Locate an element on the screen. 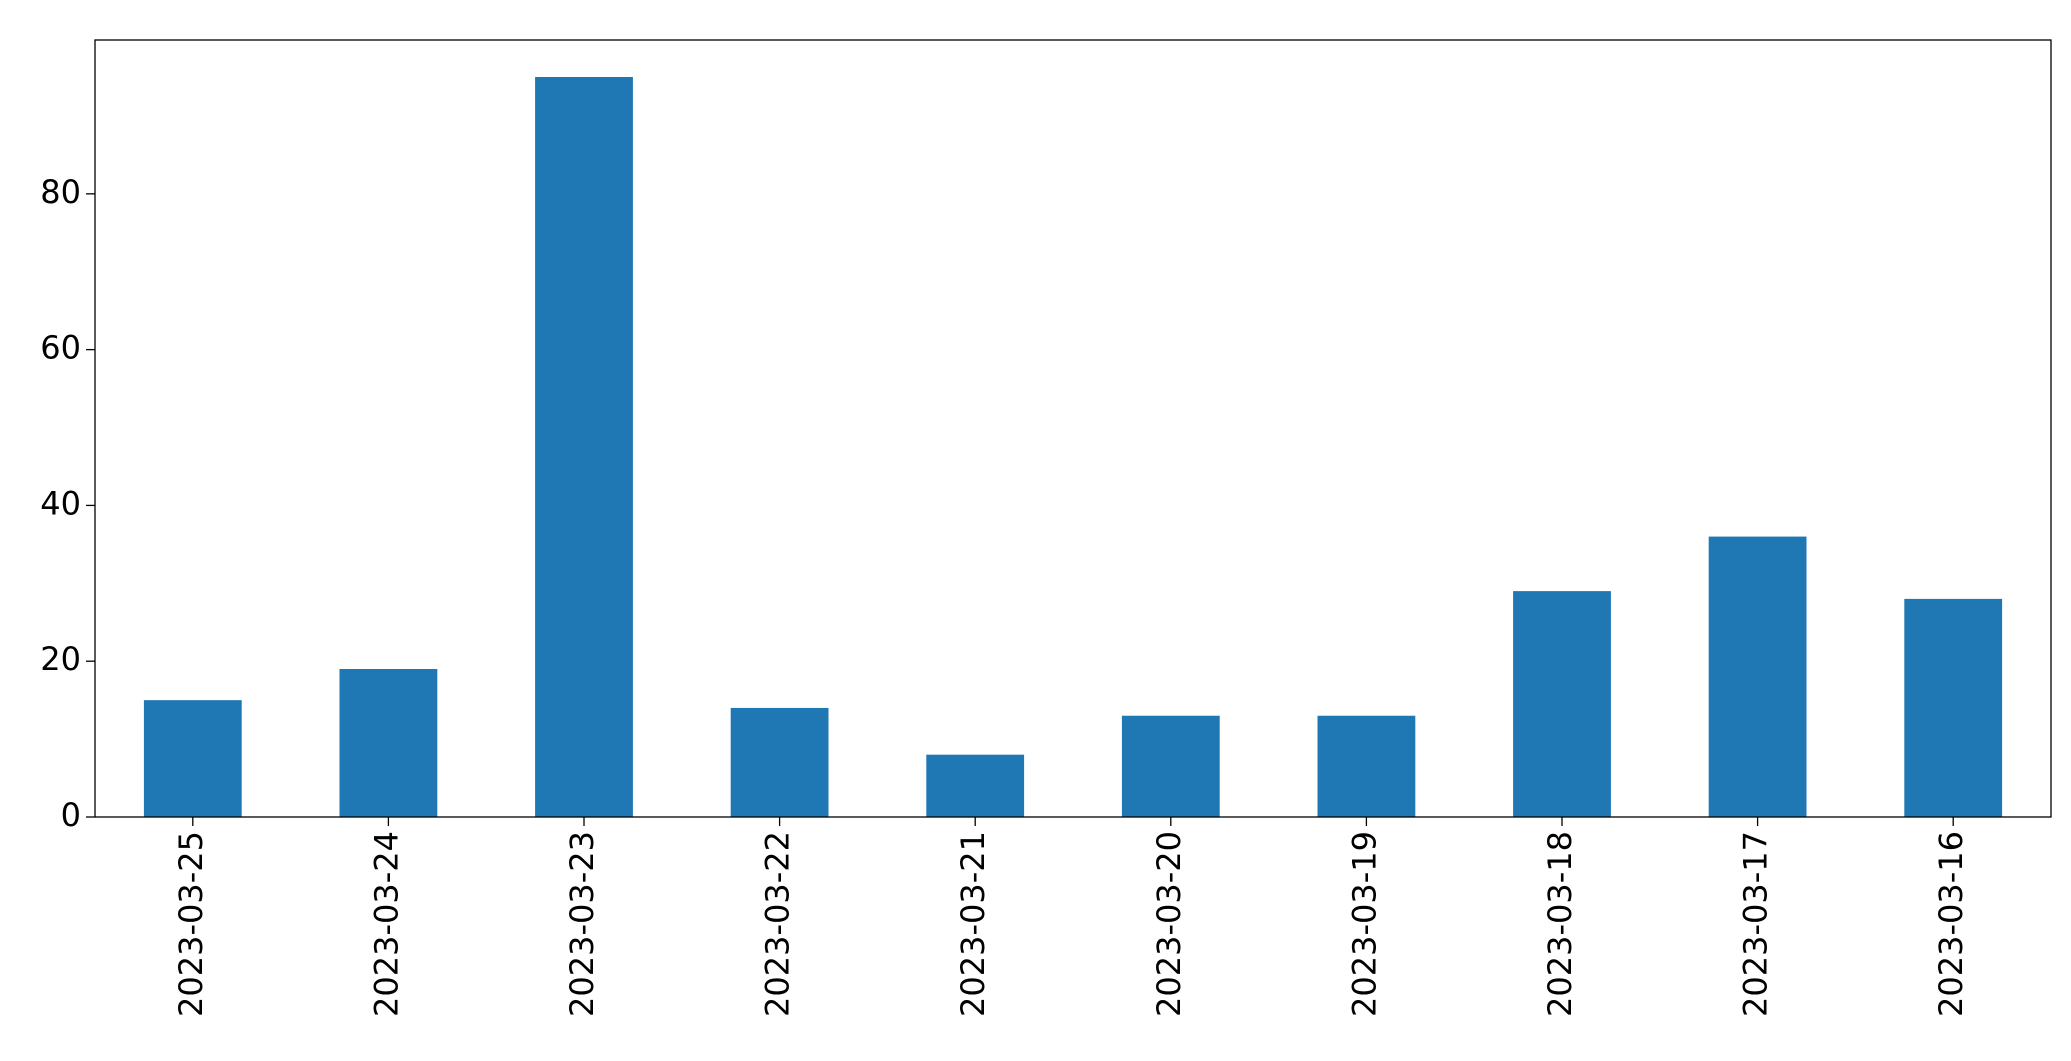  x-tick-label: 2023-03-20 is located at coordinates (1169, 924).